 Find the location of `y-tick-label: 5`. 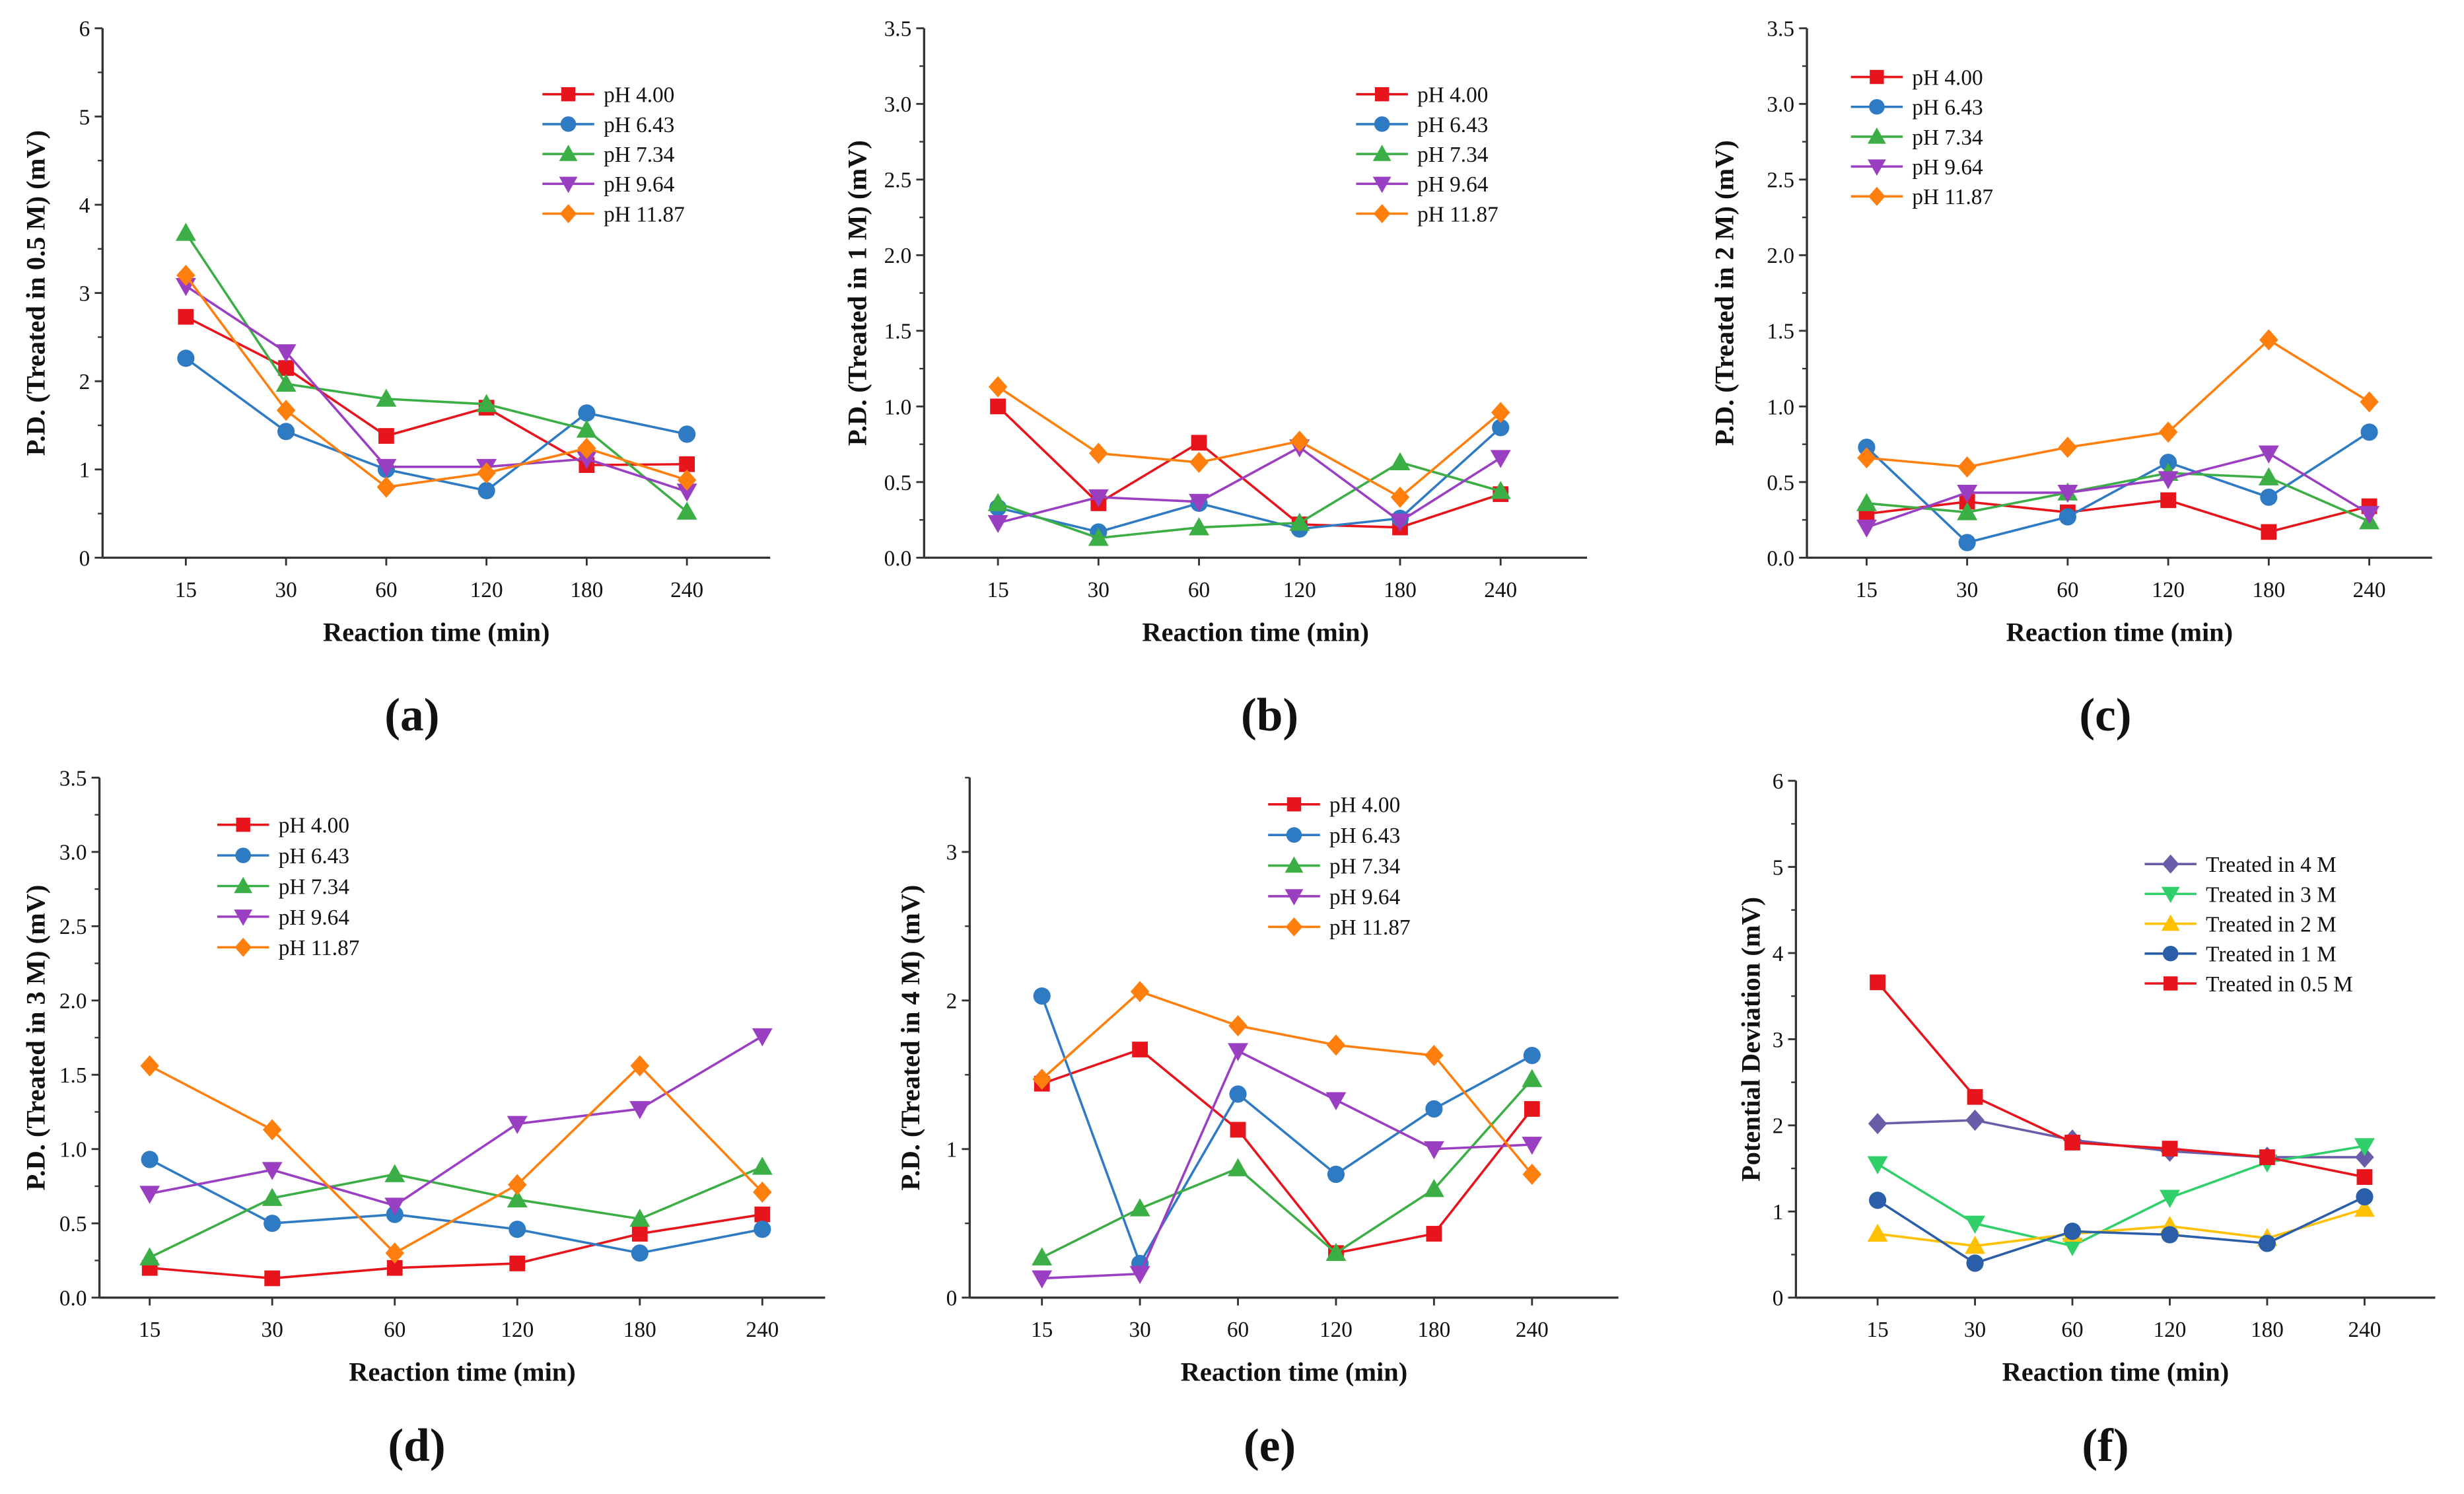

y-tick-label: 5 is located at coordinates (84, 117).